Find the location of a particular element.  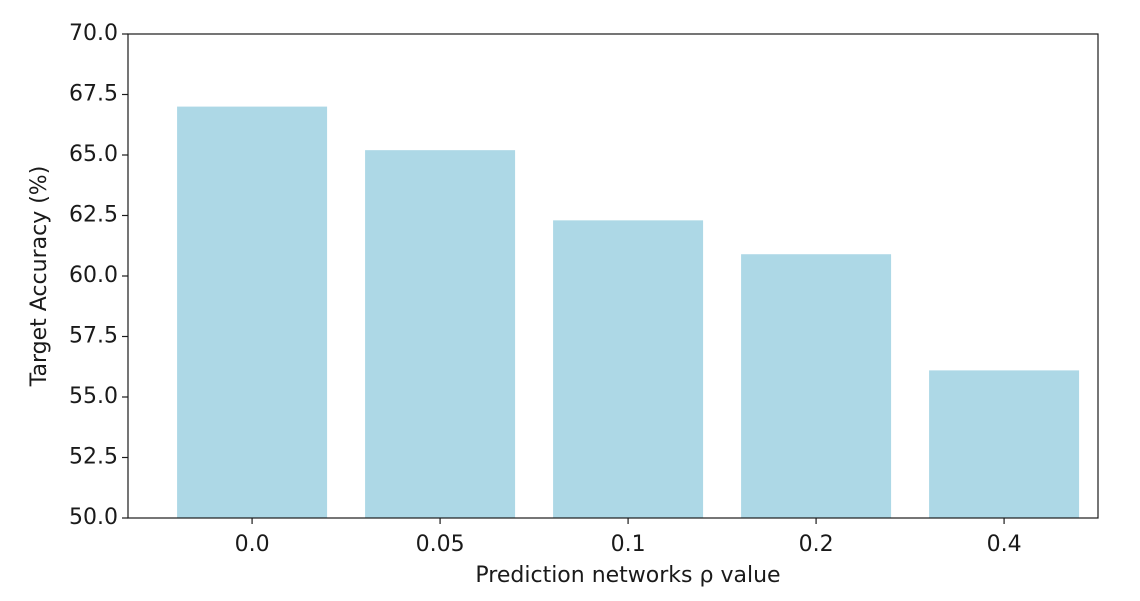

y-axis-label: Target Accuracy (%) is located at coordinates (39, 277).